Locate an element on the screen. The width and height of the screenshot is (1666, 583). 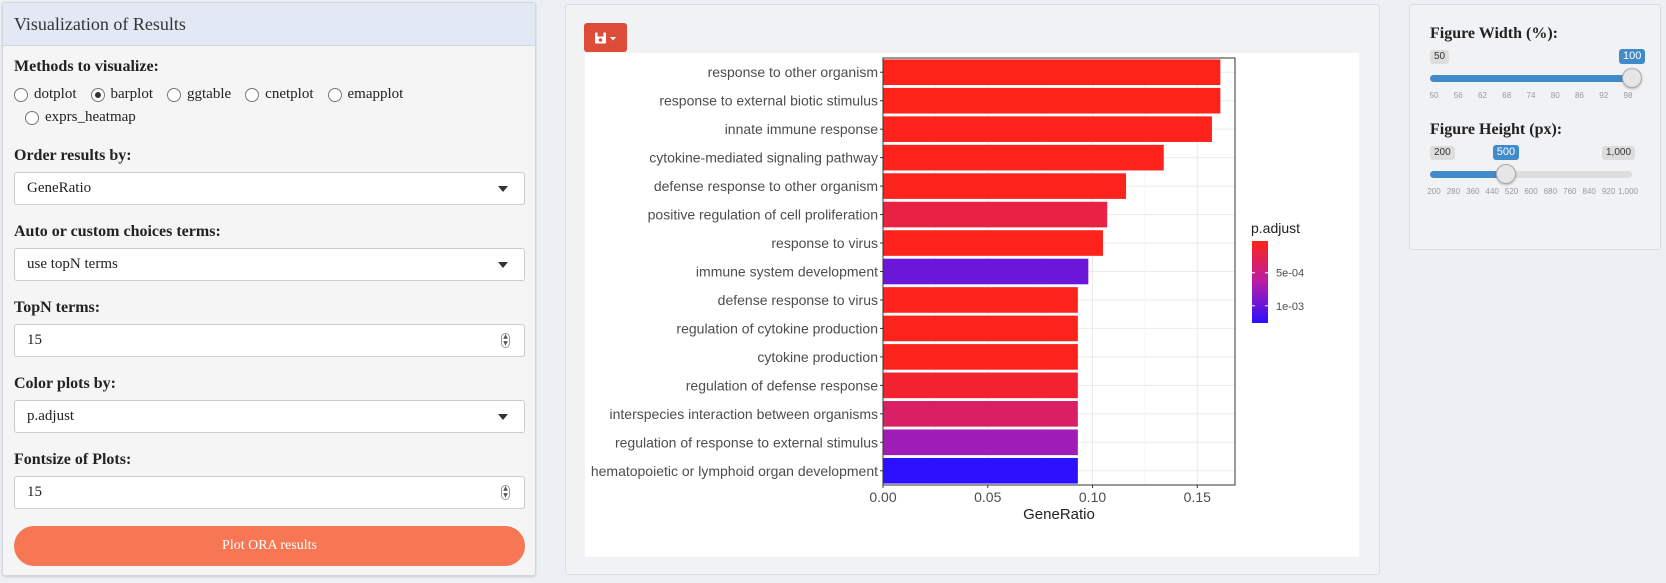
slider-tick-label: 520 is located at coordinates (1511, 191).